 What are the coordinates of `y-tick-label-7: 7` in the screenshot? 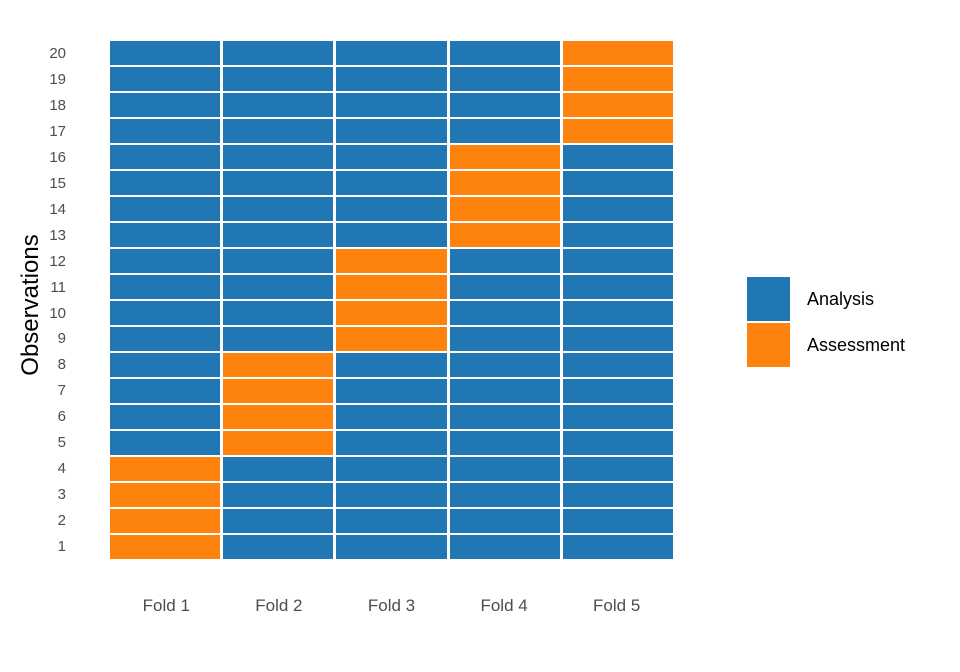 It's located at (61, 391).